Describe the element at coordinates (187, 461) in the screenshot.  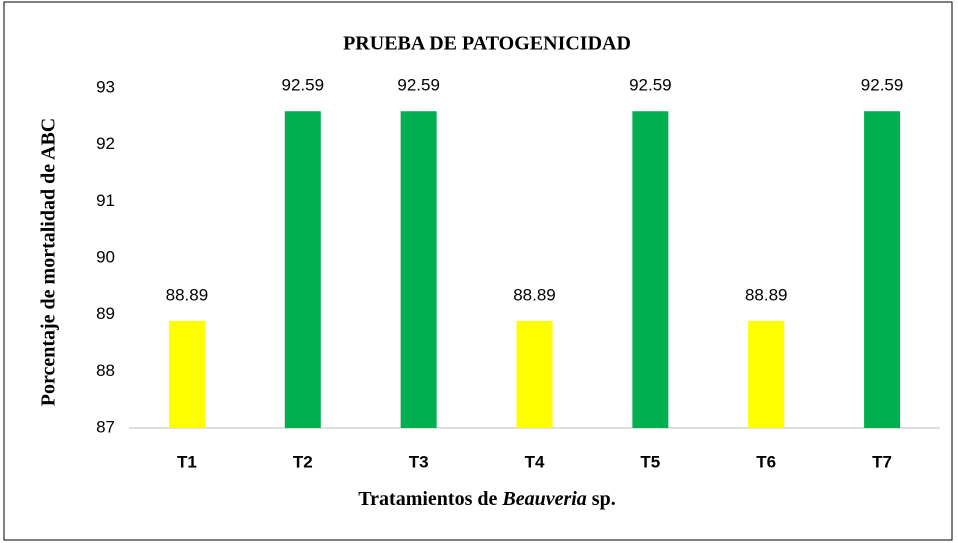
I see `x-tick-label: T1` at that location.